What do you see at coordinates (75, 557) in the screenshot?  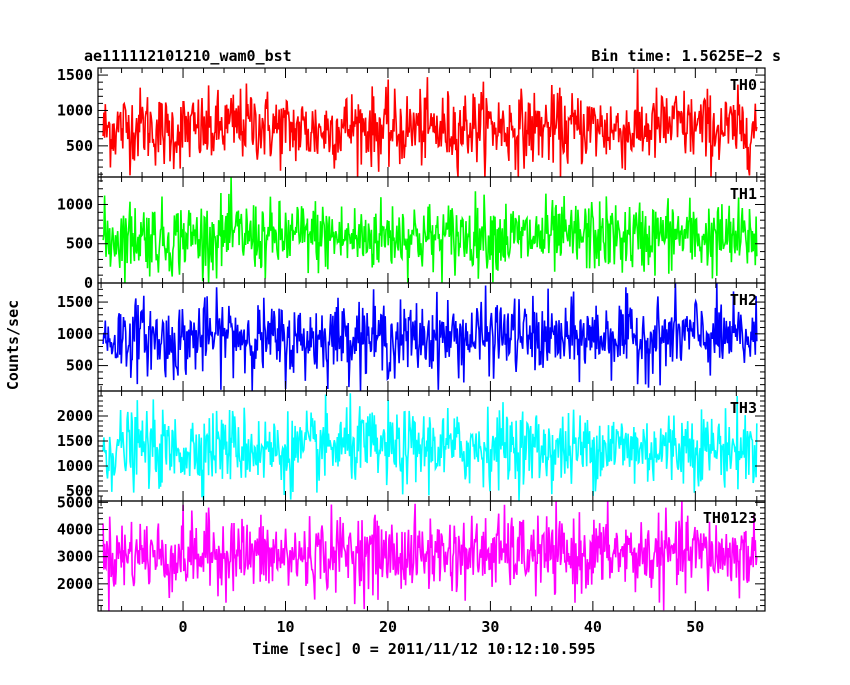 I see `y-tick-label: 3000` at bounding box center [75, 557].